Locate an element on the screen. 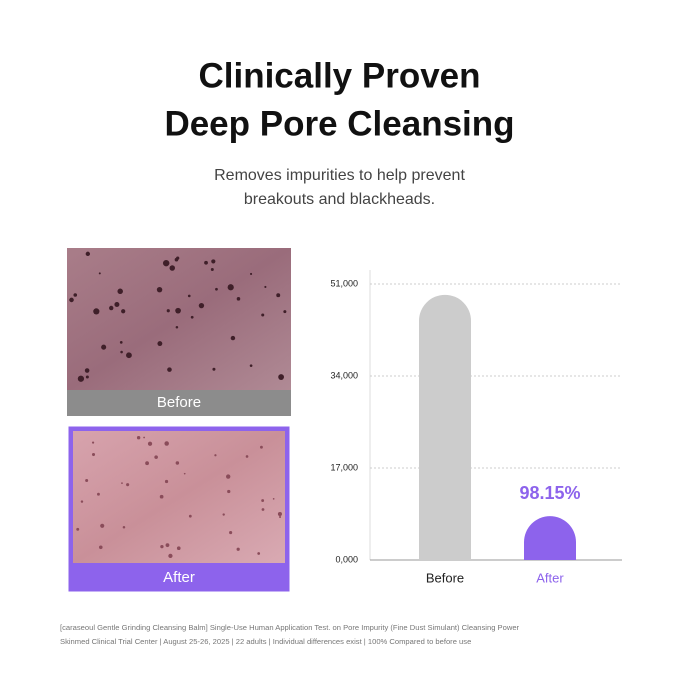  y-tick-label: 17,000 is located at coordinates (344, 467).